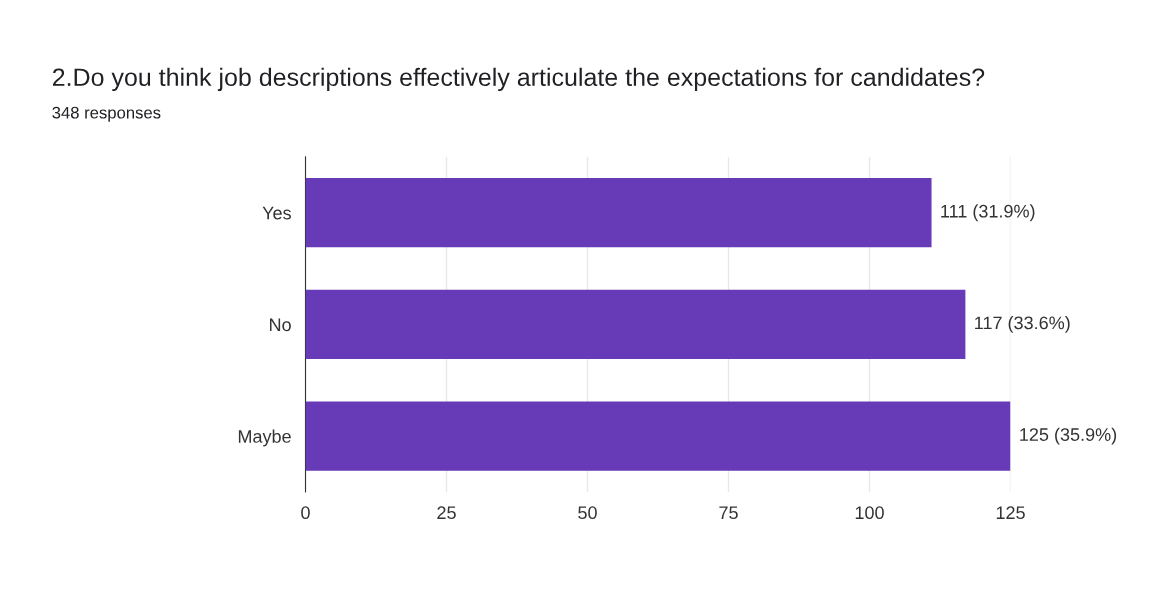 This screenshot has height=592, width=1175. I want to click on text: 348 responses, so click(106, 114).